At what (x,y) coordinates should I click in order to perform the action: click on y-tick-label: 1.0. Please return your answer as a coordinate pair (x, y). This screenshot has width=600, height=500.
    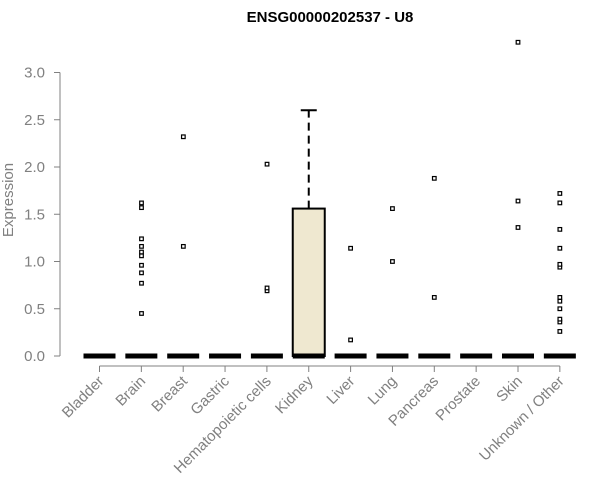
    Looking at the image, I should click on (34, 262).